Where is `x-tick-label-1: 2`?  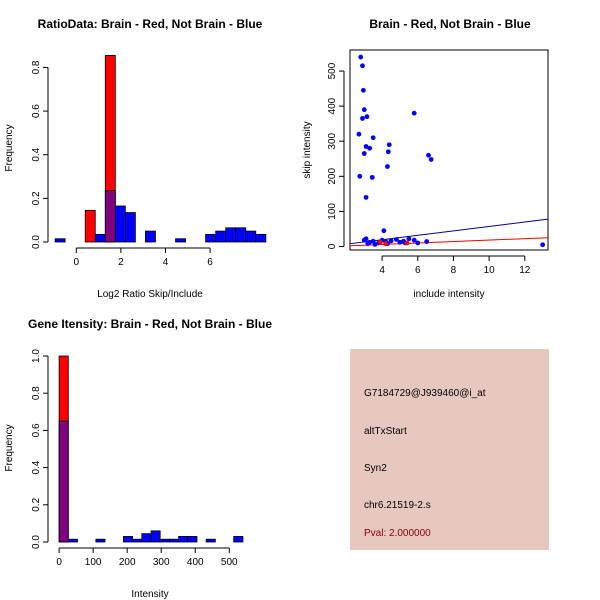 x-tick-label-1: 2 is located at coordinates (121, 262).